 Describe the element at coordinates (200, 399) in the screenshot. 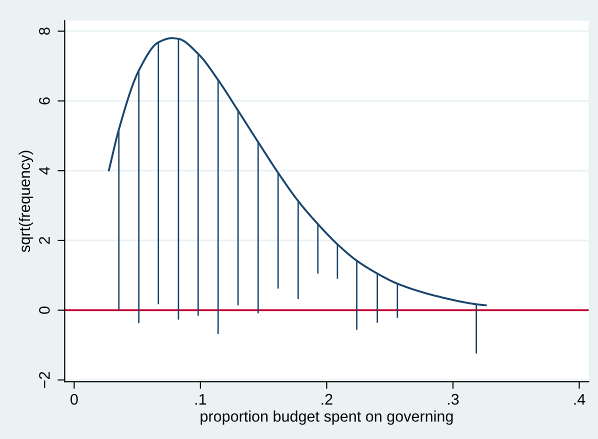

I see `x-tick-label: .1` at that location.